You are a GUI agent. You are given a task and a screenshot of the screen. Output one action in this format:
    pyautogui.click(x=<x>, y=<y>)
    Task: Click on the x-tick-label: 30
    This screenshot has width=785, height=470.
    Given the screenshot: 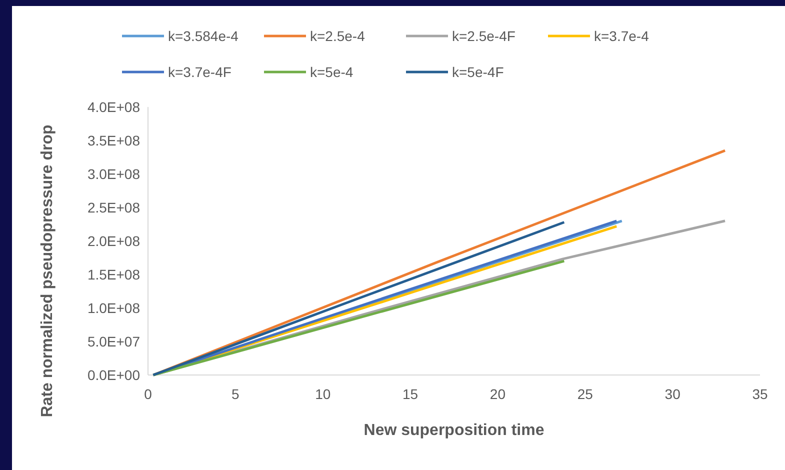 What is the action you would take?
    pyautogui.click(x=672, y=394)
    